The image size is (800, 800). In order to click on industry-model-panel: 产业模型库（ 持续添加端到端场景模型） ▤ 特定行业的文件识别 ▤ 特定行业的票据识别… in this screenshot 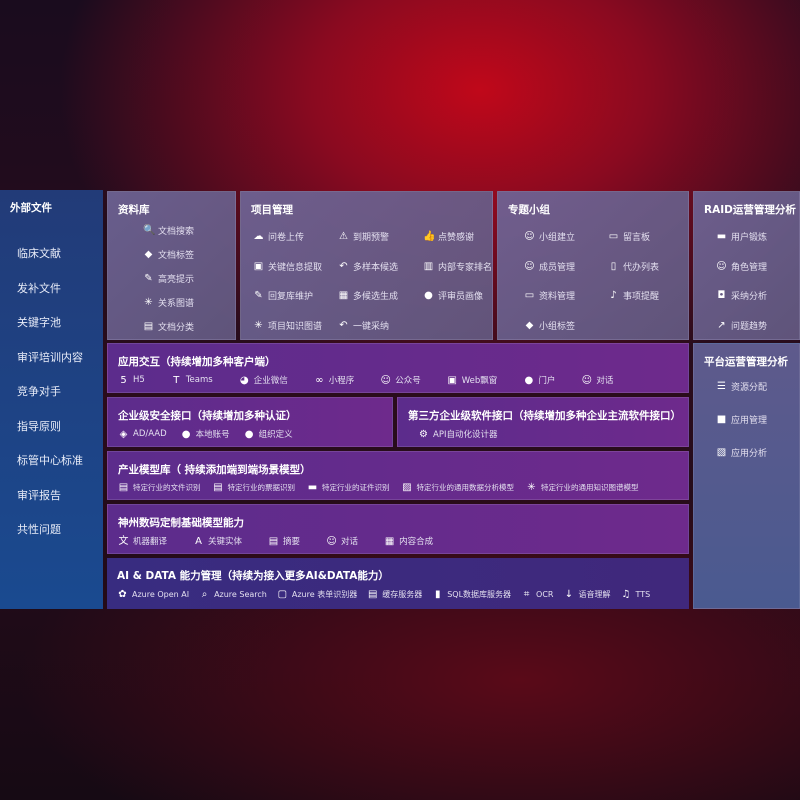, I will do `click(398, 475)`.